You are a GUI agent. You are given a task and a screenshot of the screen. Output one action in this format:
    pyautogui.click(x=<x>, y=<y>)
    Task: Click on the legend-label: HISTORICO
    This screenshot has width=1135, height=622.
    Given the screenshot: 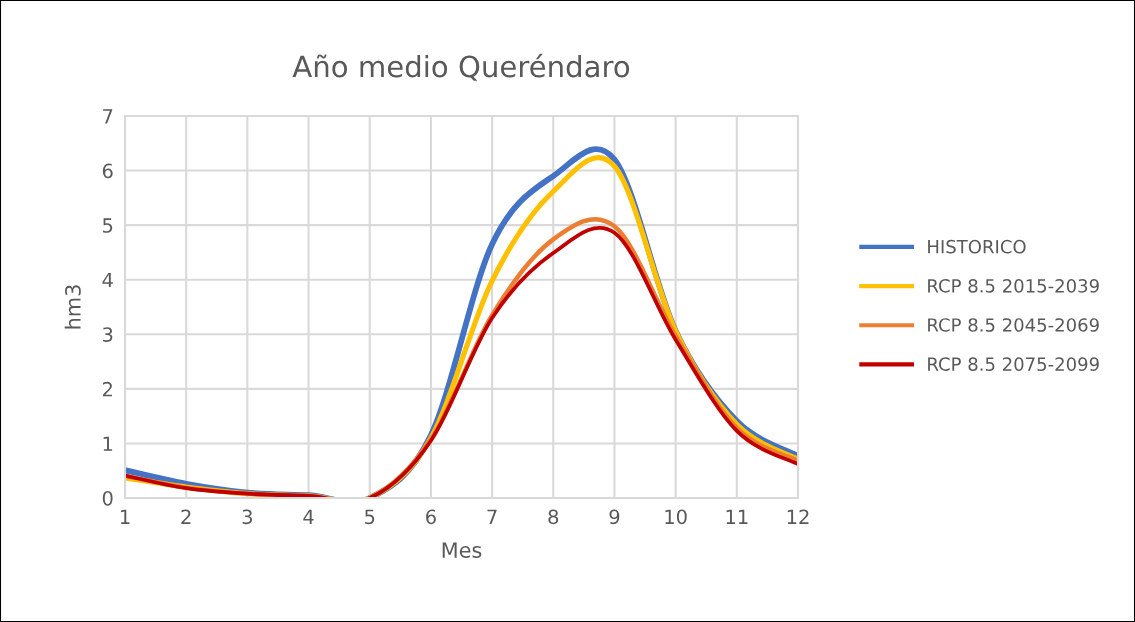 What is the action you would take?
    pyautogui.click(x=977, y=246)
    